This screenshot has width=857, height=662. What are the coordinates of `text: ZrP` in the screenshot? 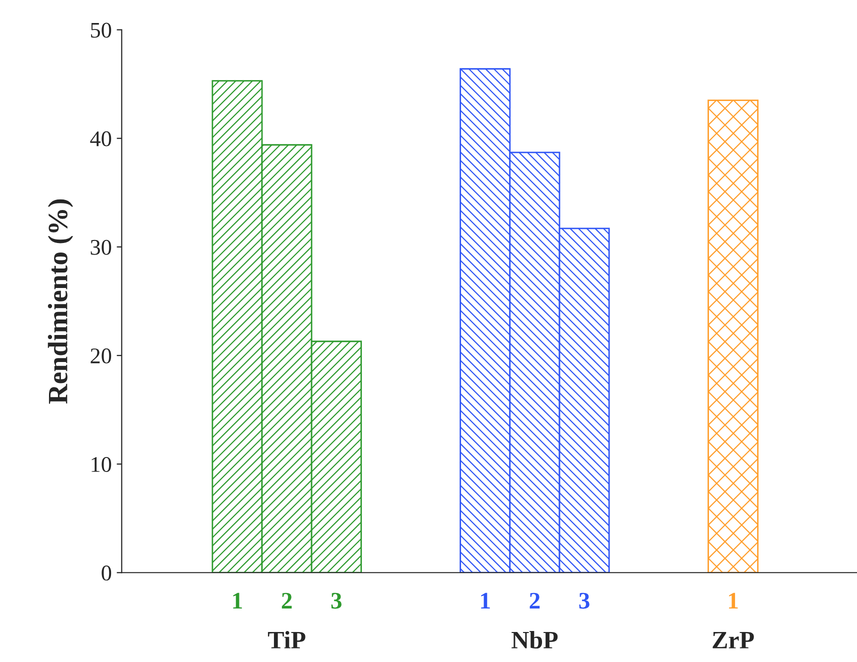 It's located at (733, 640).